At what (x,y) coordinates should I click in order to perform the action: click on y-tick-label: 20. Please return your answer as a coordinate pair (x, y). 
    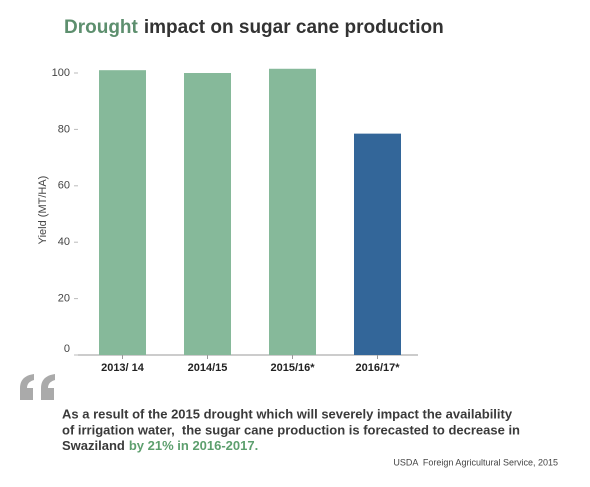
    Looking at the image, I should click on (64, 299).